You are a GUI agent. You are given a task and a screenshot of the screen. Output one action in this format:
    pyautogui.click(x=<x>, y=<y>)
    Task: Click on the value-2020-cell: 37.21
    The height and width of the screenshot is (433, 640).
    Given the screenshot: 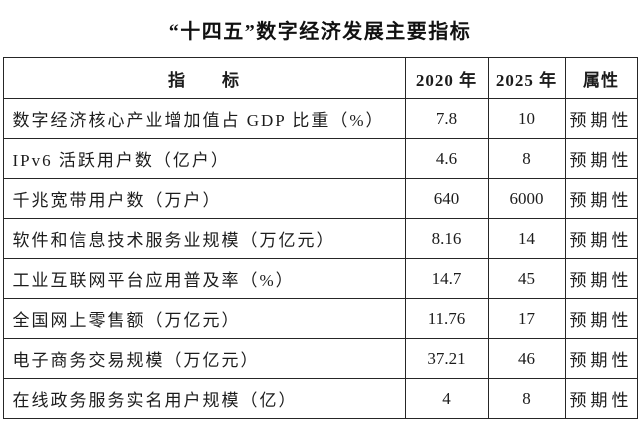 What is the action you would take?
    pyautogui.click(x=446, y=358)
    